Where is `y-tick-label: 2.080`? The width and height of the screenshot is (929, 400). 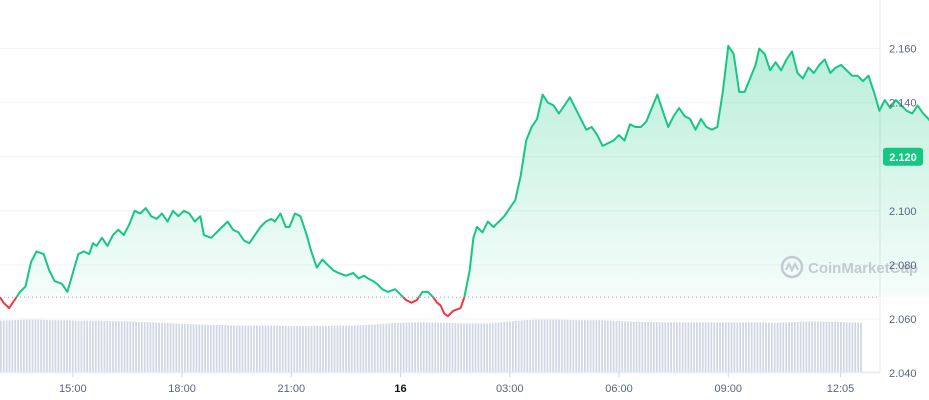 y-tick-label: 2.080 is located at coordinates (903, 266).